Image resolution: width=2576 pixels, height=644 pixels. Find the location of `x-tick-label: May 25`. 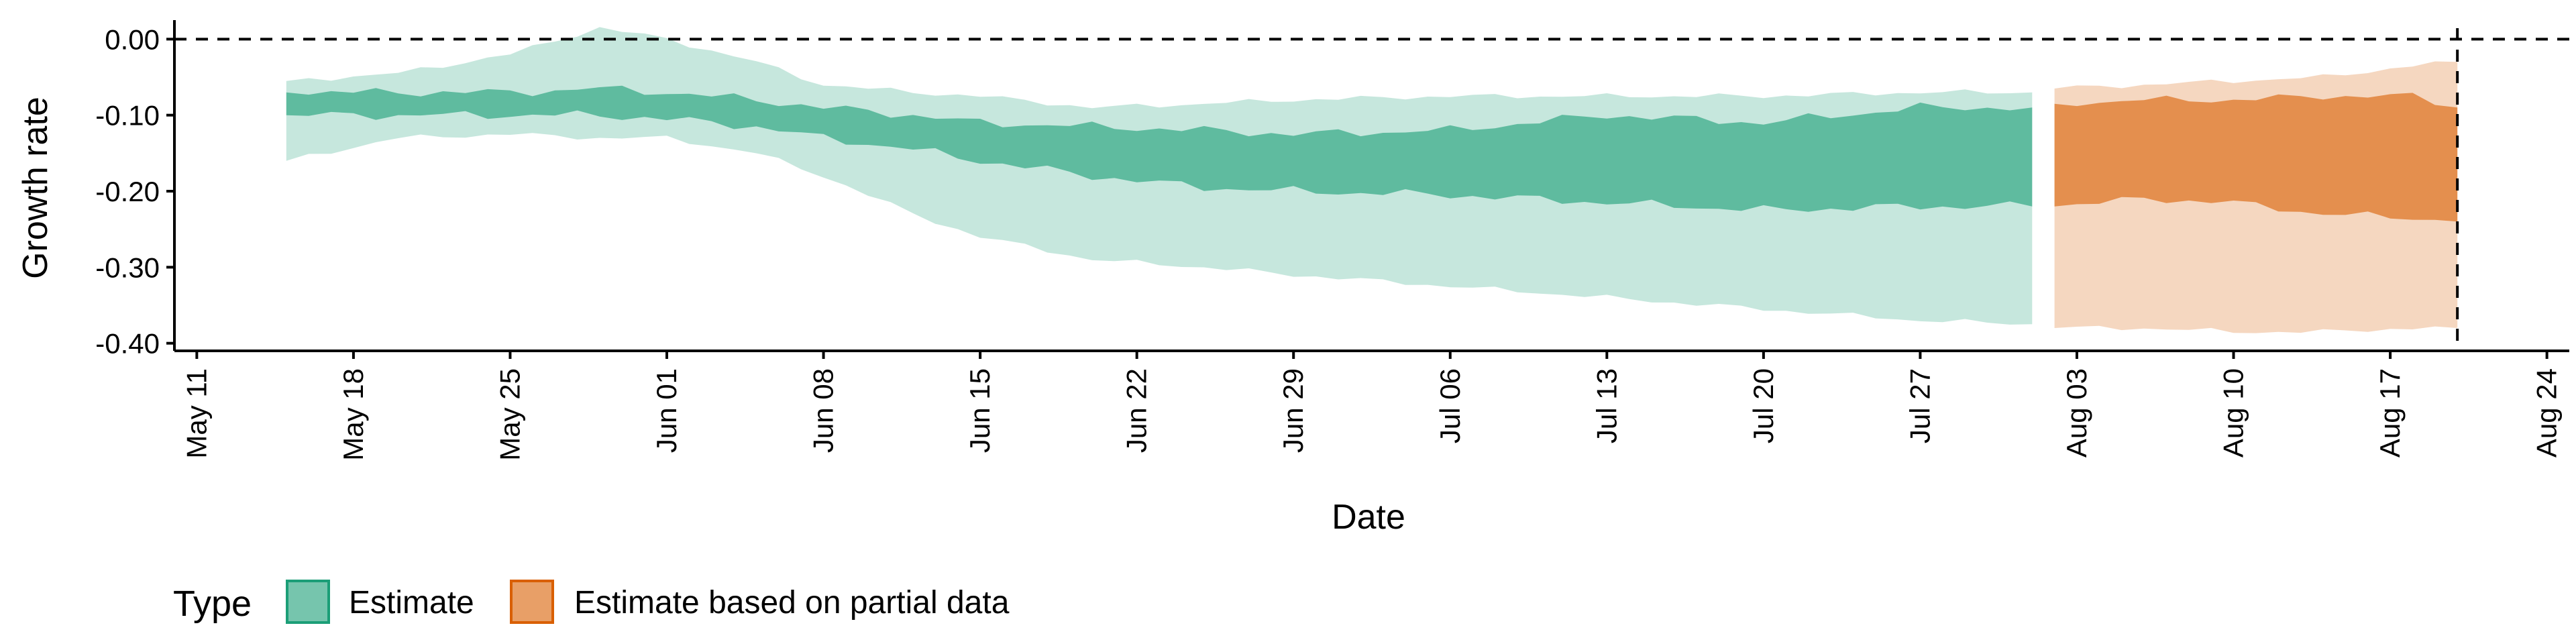

x-tick-label: May 25 is located at coordinates (510, 414).